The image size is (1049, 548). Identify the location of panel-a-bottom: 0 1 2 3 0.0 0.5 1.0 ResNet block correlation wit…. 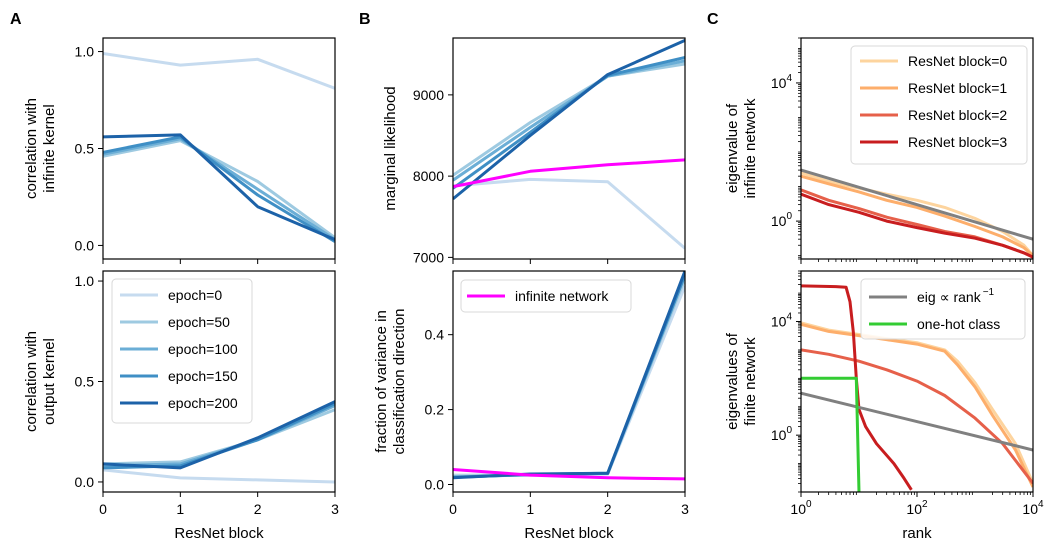
(181, 406).